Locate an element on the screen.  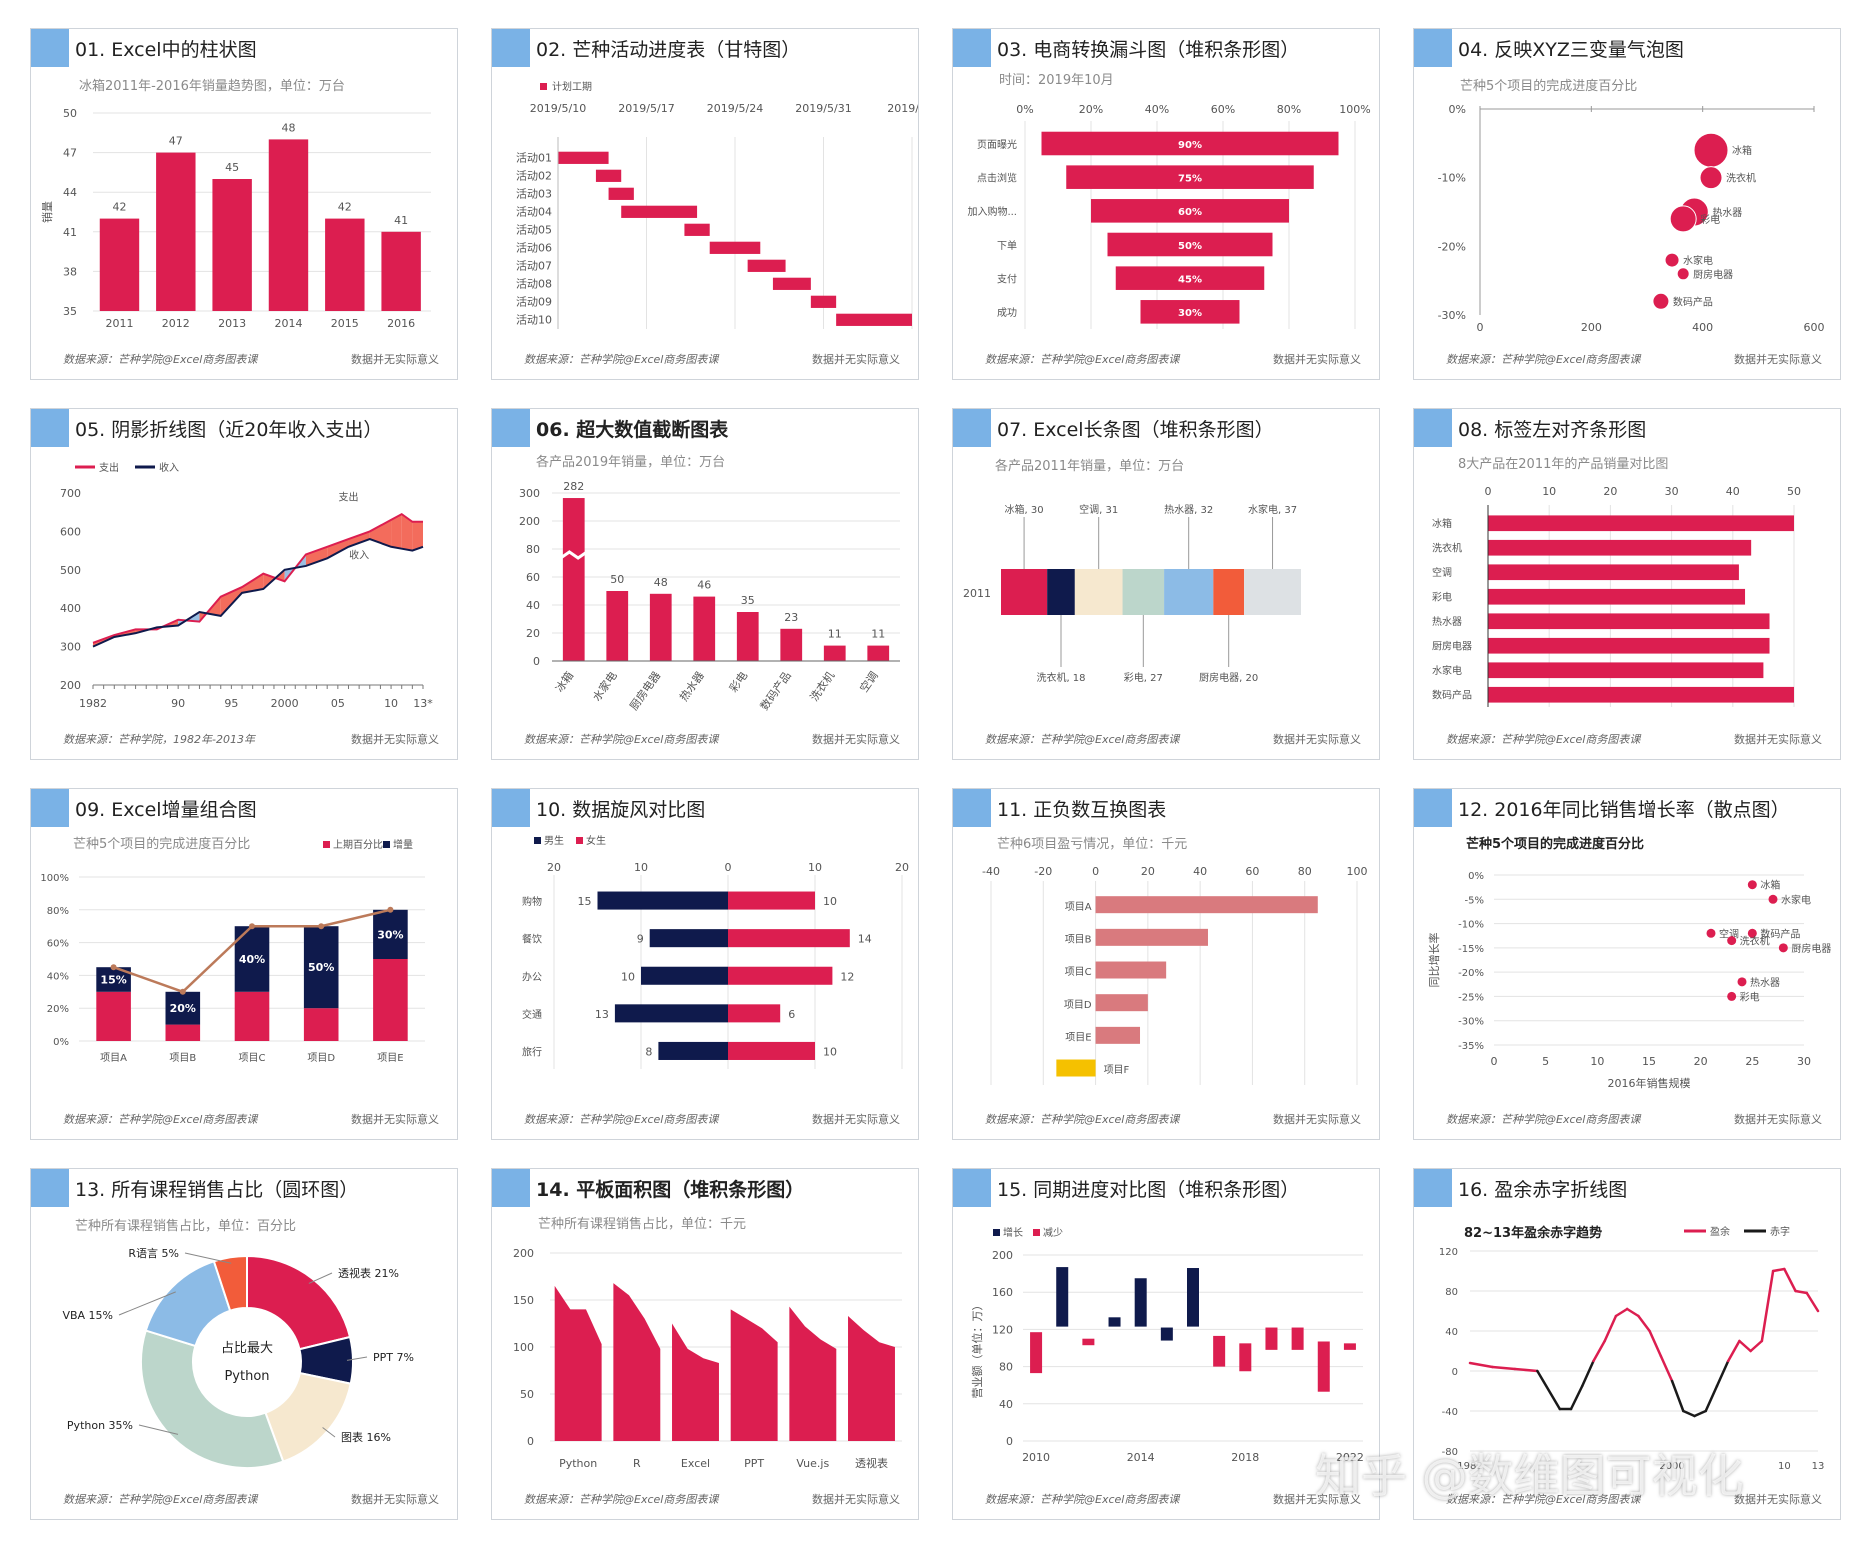
task-label: 活动04 is located at coordinates (534, 212).